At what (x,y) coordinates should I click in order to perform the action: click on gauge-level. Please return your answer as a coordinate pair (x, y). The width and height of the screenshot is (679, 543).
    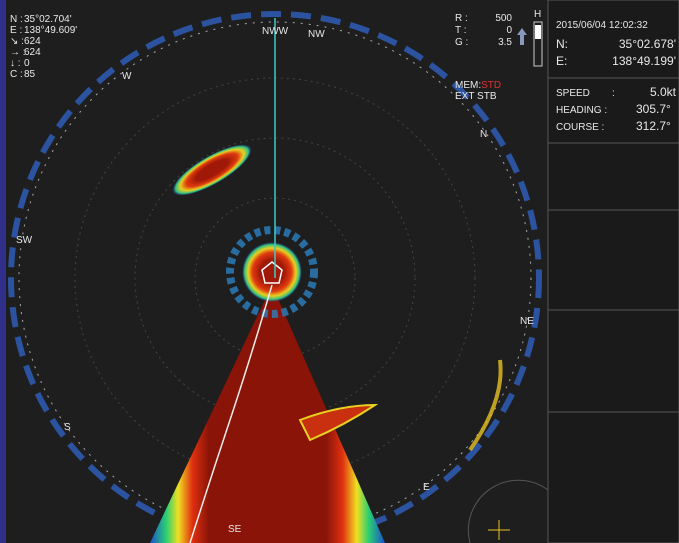
    Looking at the image, I should click on (538, 32).